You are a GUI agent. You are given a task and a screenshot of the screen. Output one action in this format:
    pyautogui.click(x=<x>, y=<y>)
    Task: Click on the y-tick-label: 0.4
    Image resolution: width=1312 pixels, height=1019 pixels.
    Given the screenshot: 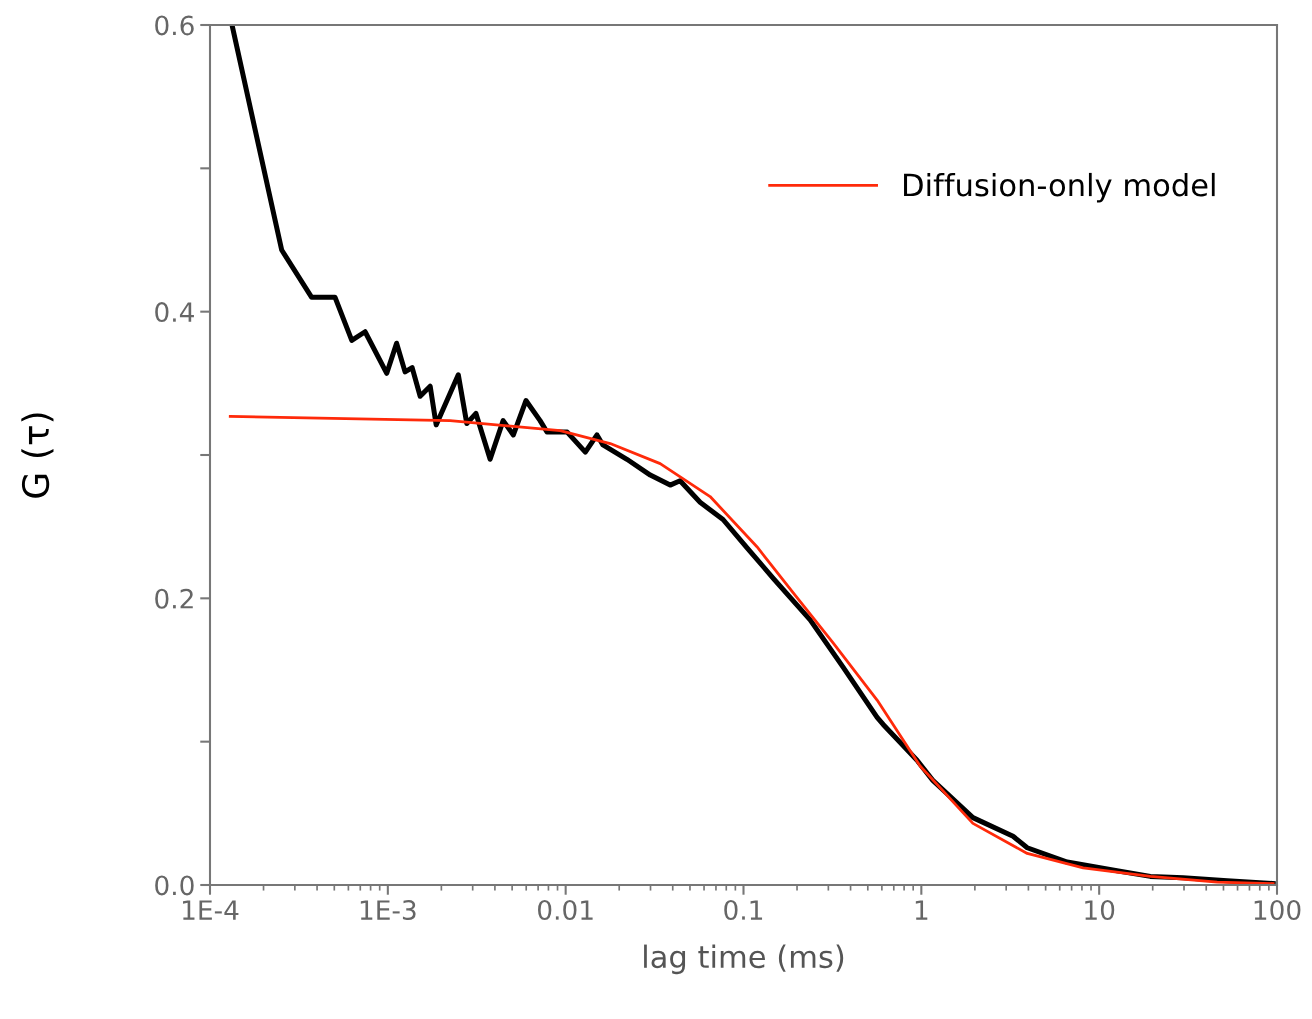 What is the action you would take?
    pyautogui.click(x=174, y=312)
    